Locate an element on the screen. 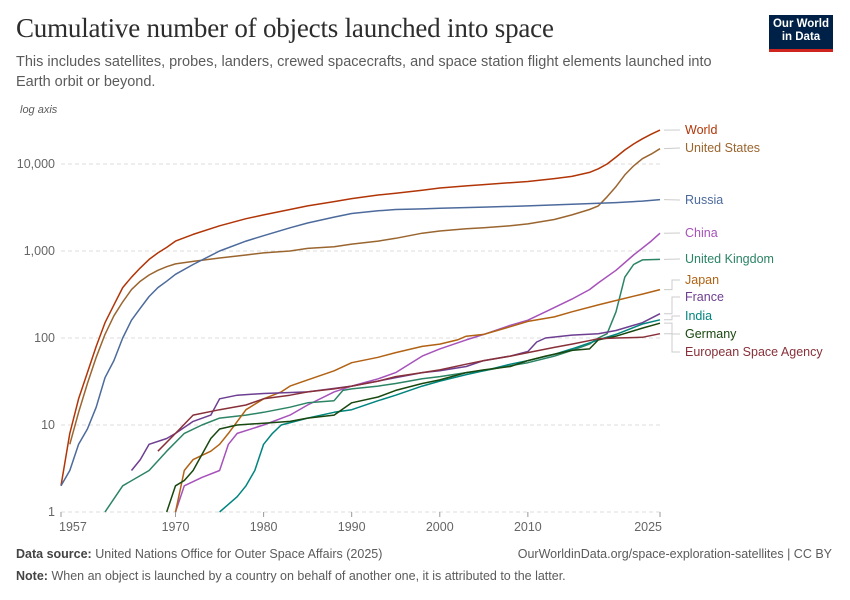 The height and width of the screenshot is (600, 850). series-label-russia: Russia is located at coordinates (704, 200).